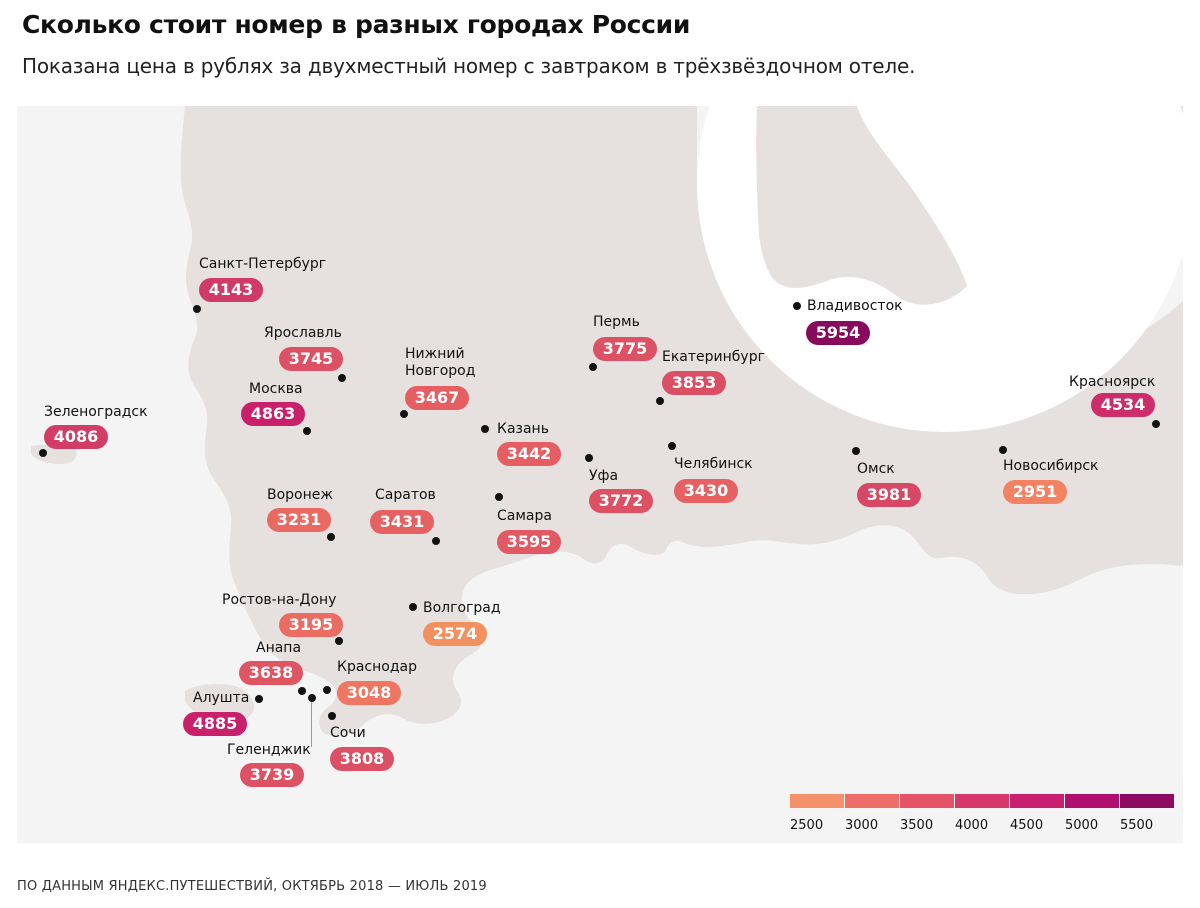  I want to click on city-price-badge: 3430, so click(706, 491).